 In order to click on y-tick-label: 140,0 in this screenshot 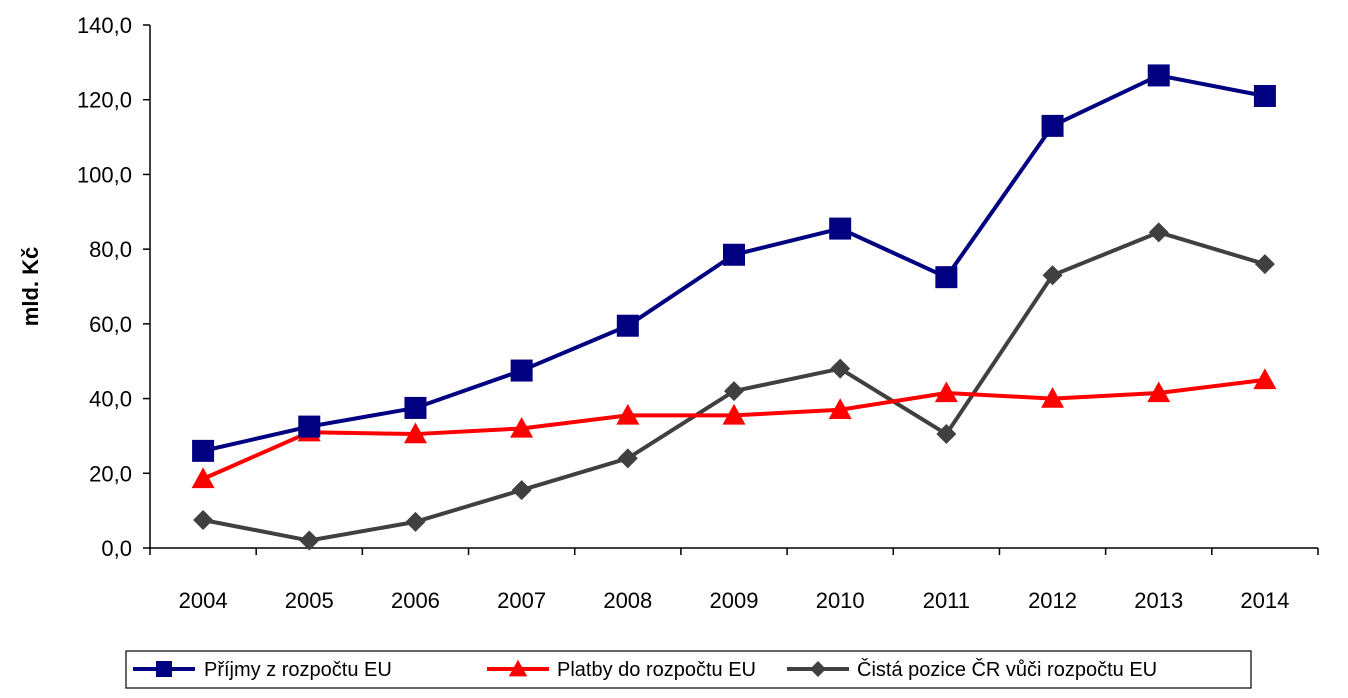, I will do `click(104, 25)`.